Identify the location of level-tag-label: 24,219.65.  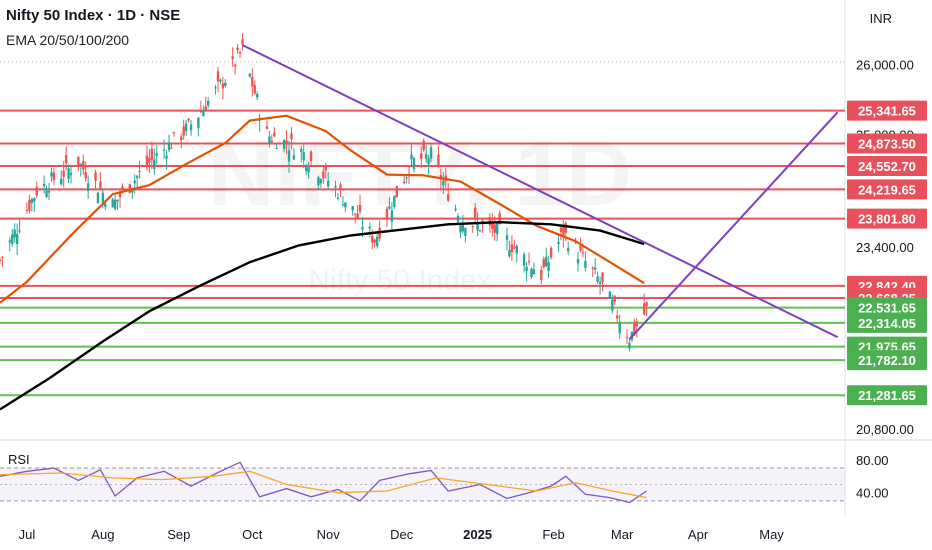
(887, 189).